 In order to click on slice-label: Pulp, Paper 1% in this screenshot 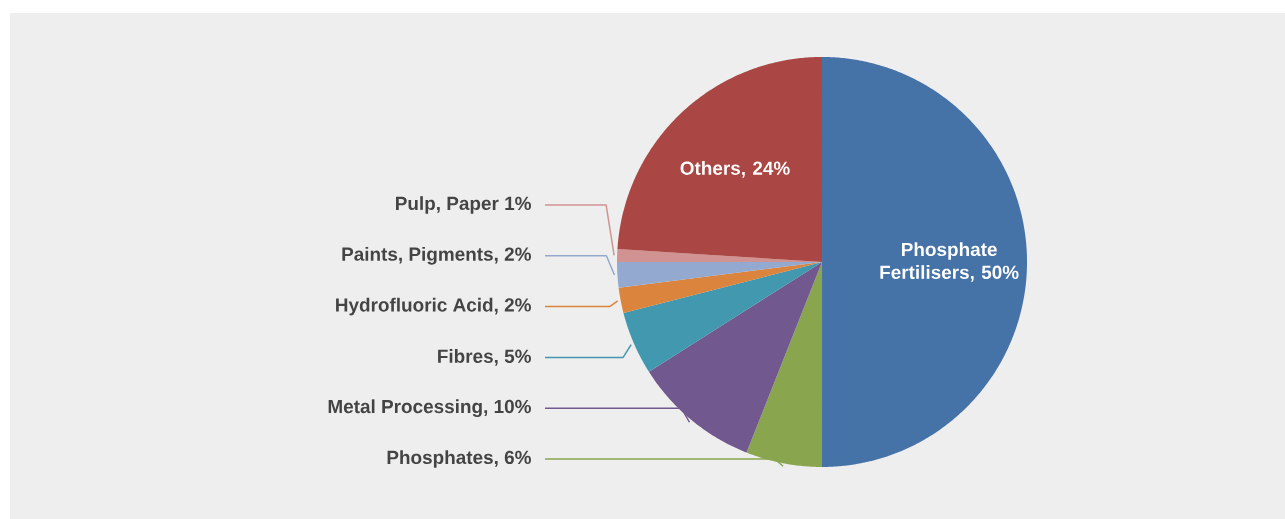, I will do `click(463, 205)`.